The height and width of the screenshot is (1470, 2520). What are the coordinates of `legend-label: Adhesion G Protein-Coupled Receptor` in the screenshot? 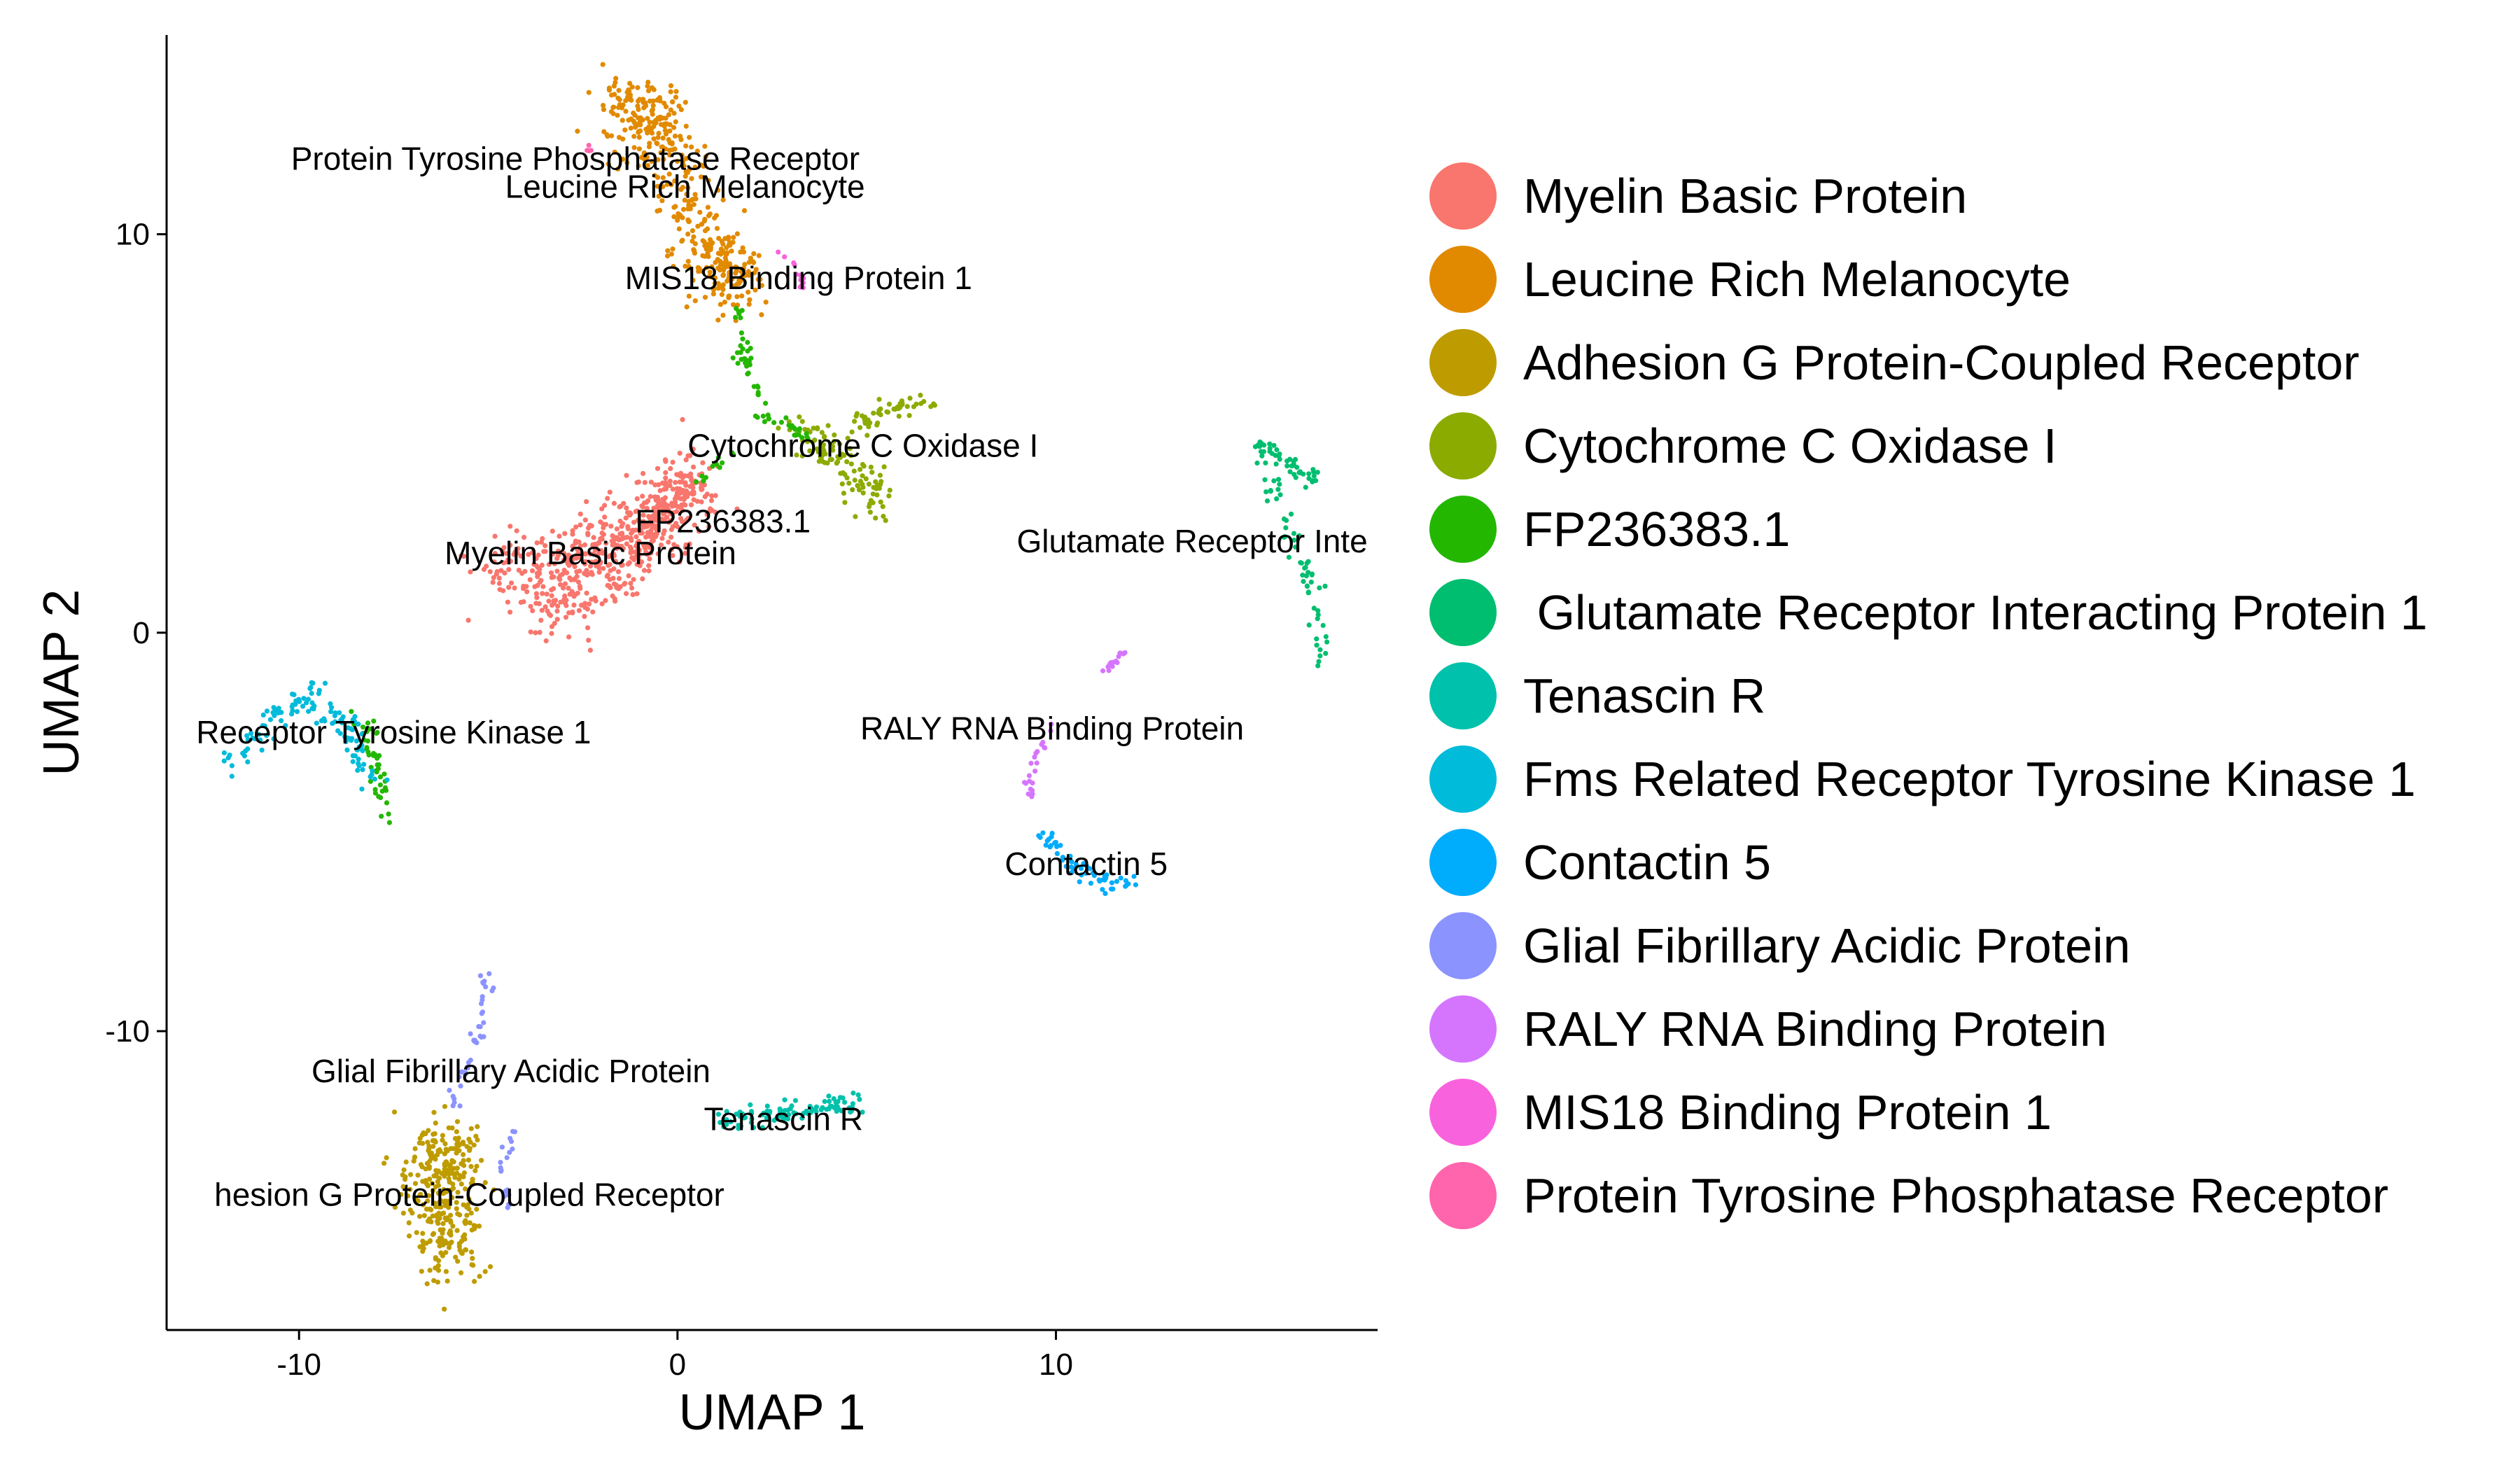 It's located at (1941, 362).